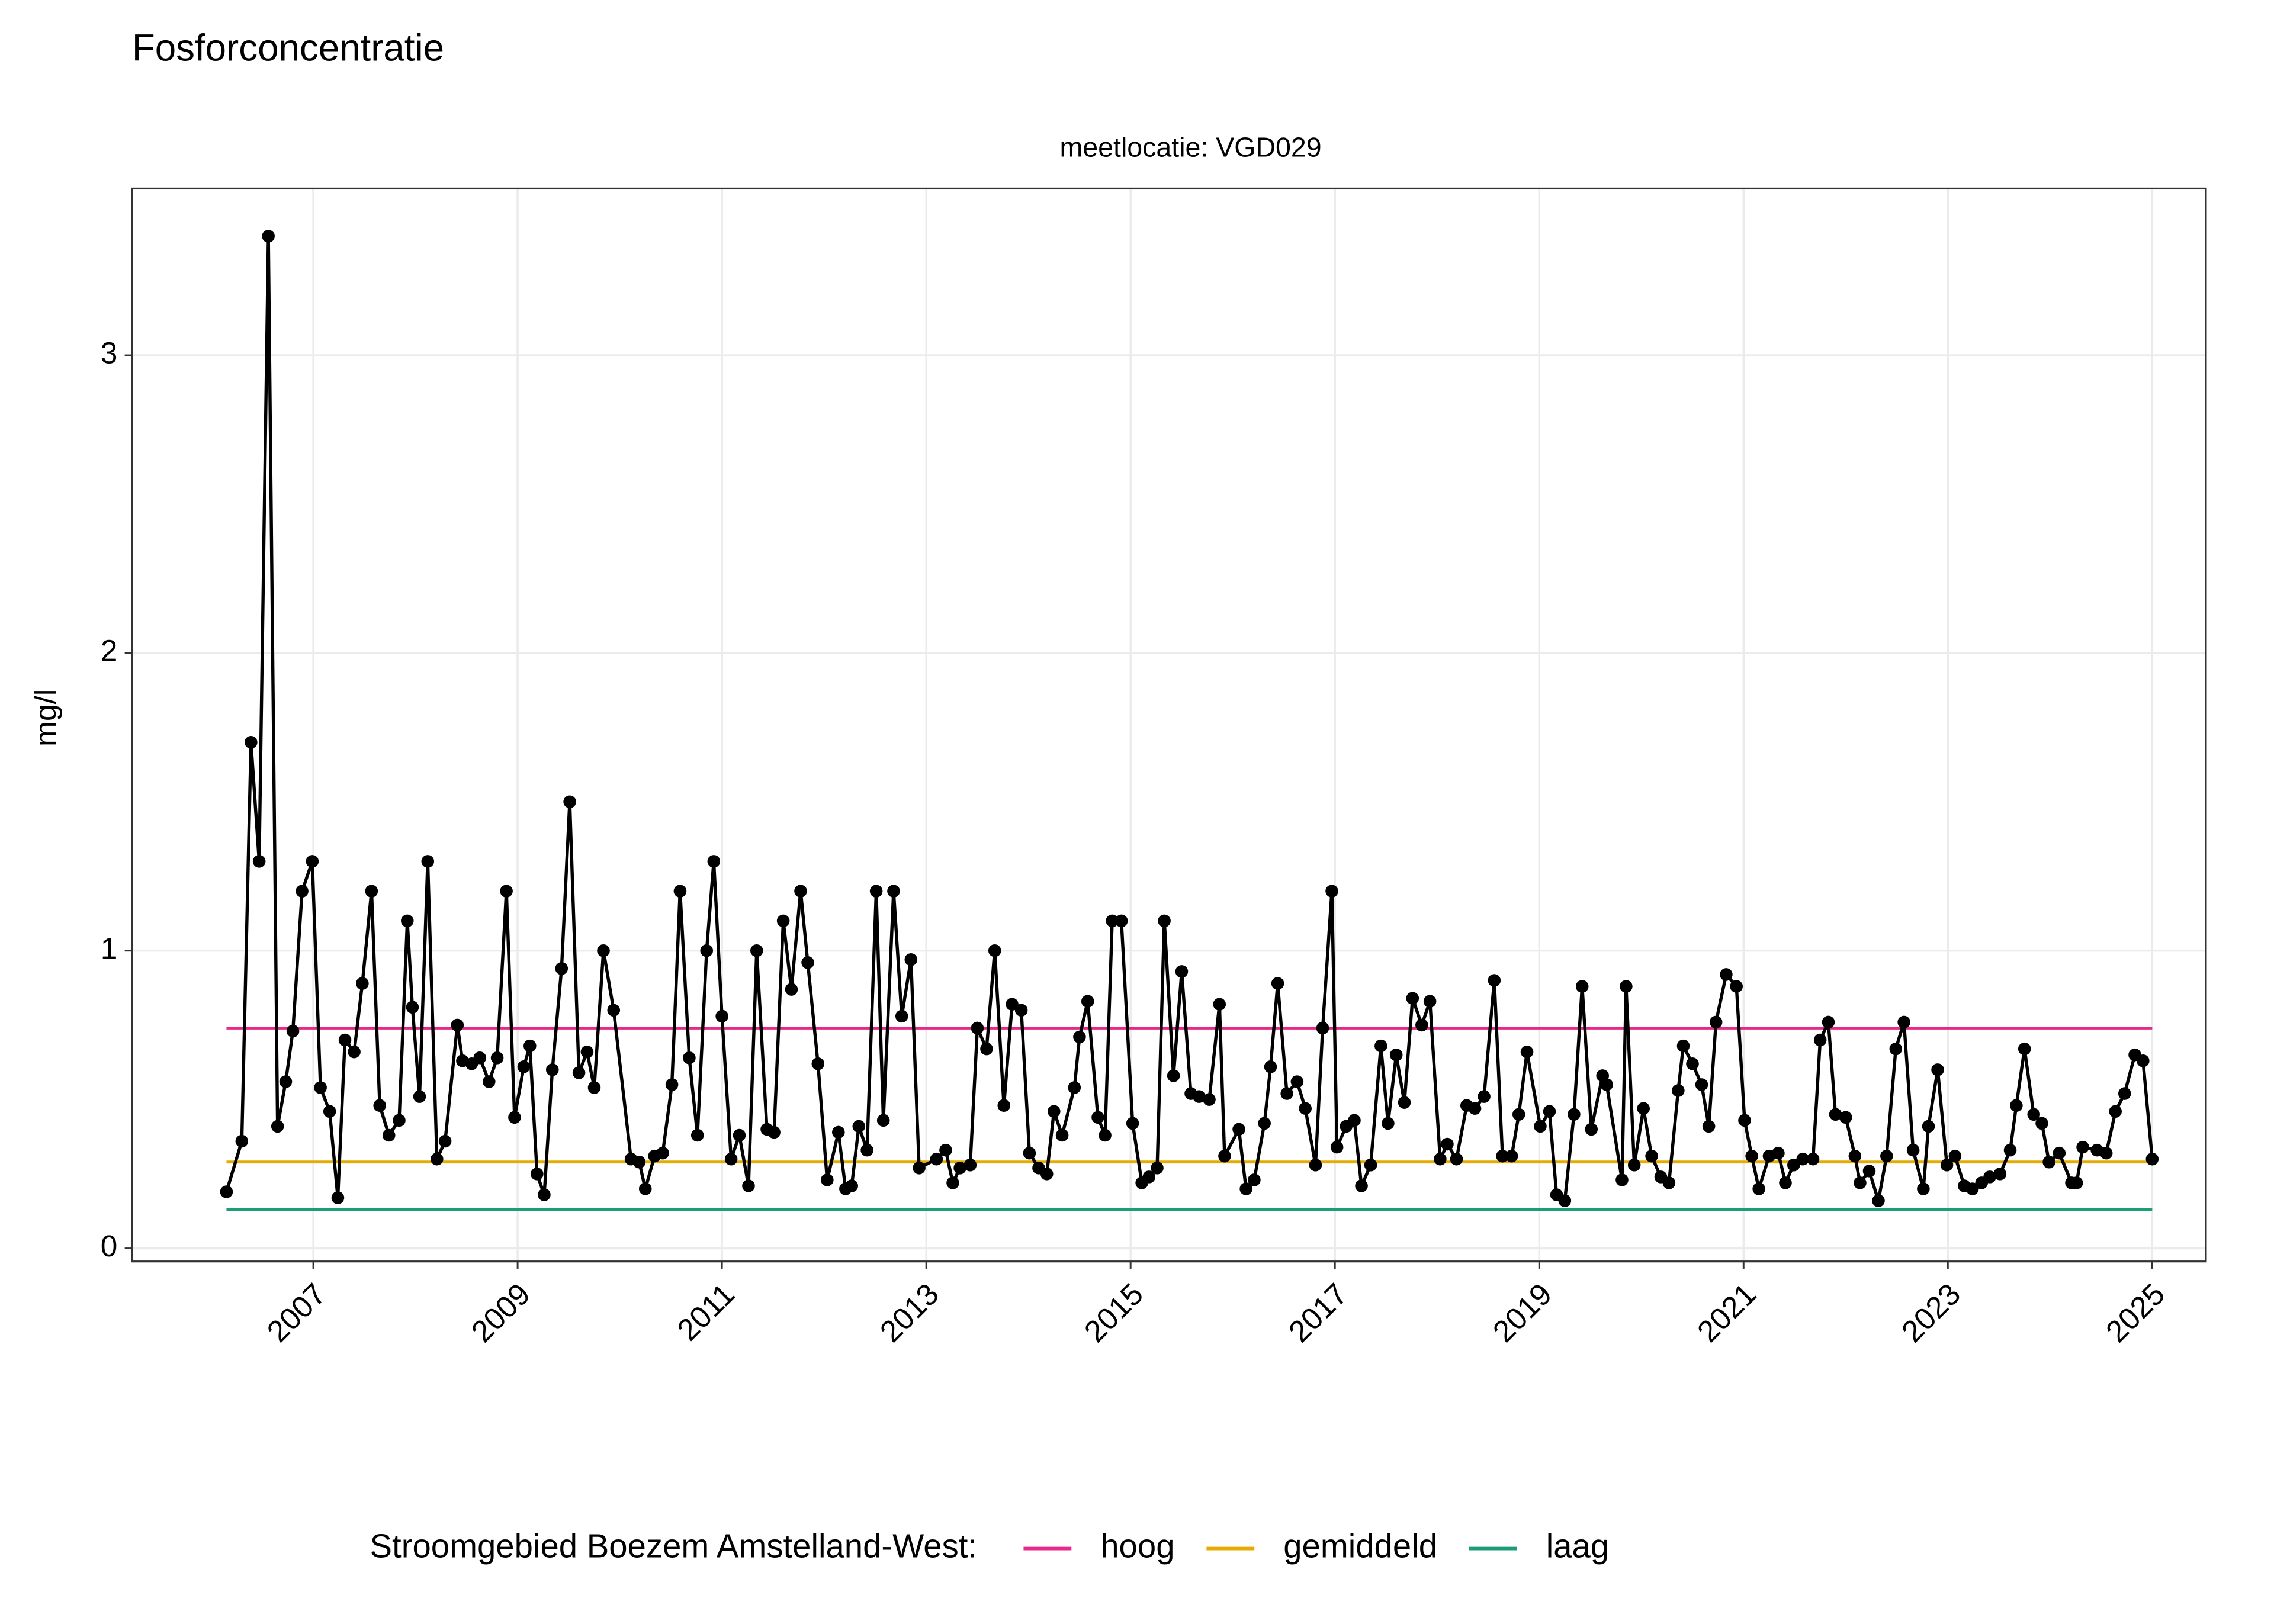 The height and width of the screenshot is (1624, 2274). Describe the element at coordinates (109, 650) in the screenshot. I see `y-tick-label: 2` at that location.